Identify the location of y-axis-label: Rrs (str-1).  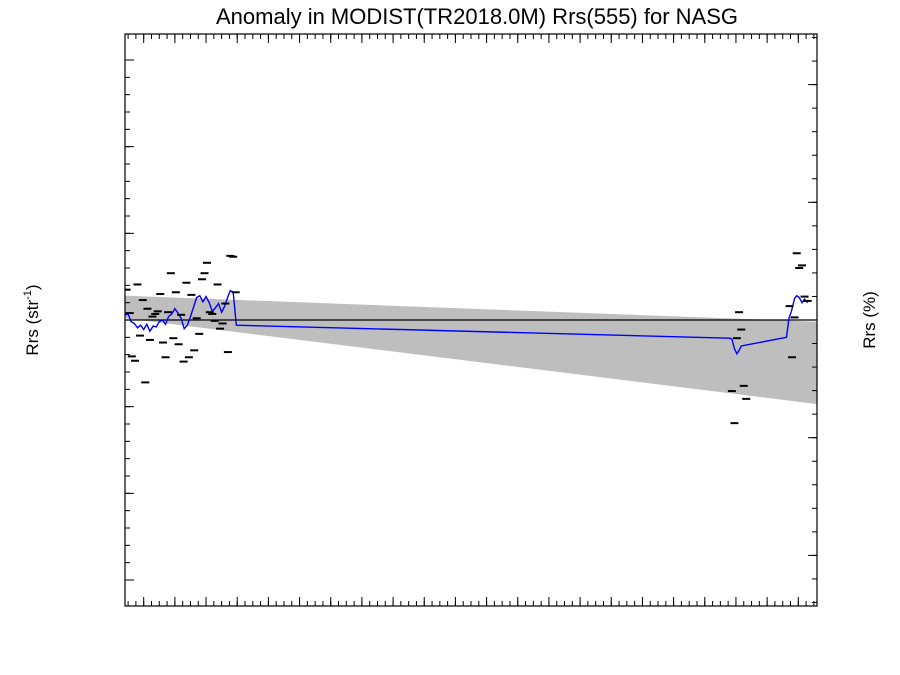
(32, 319).